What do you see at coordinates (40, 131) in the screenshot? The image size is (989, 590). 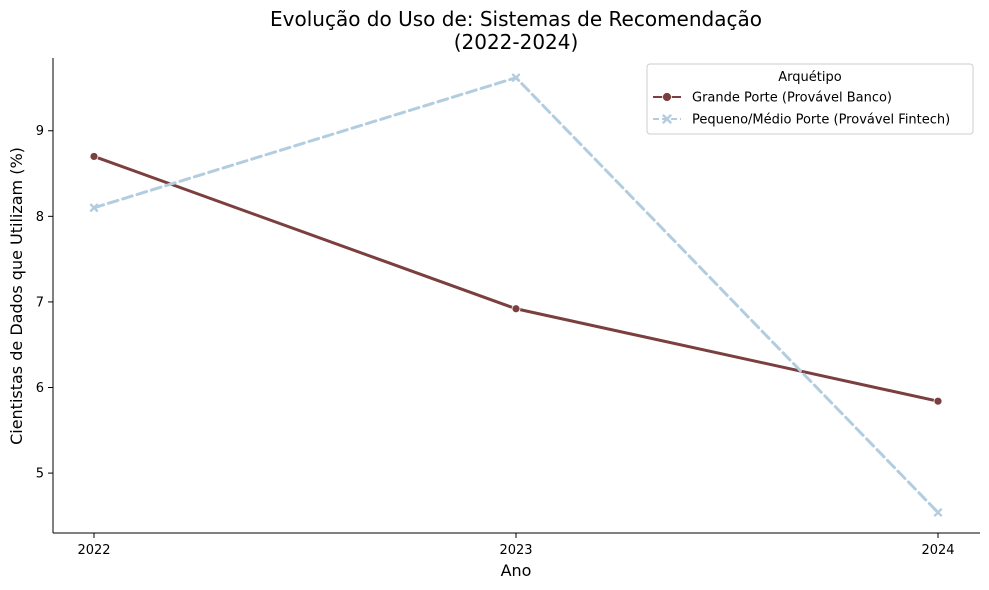 I see `y-tick-label: 9` at bounding box center [40, 131].